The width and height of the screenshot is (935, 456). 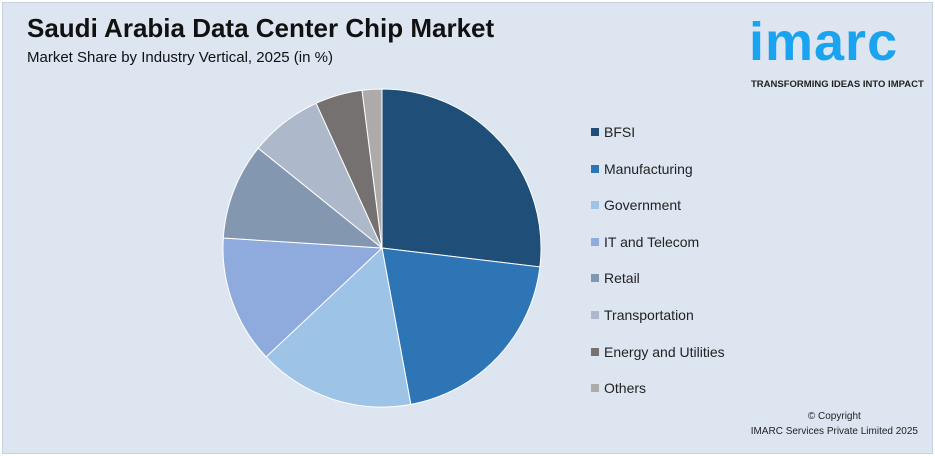 I want to click on legend-item: Government, so click(x=636, y=205).